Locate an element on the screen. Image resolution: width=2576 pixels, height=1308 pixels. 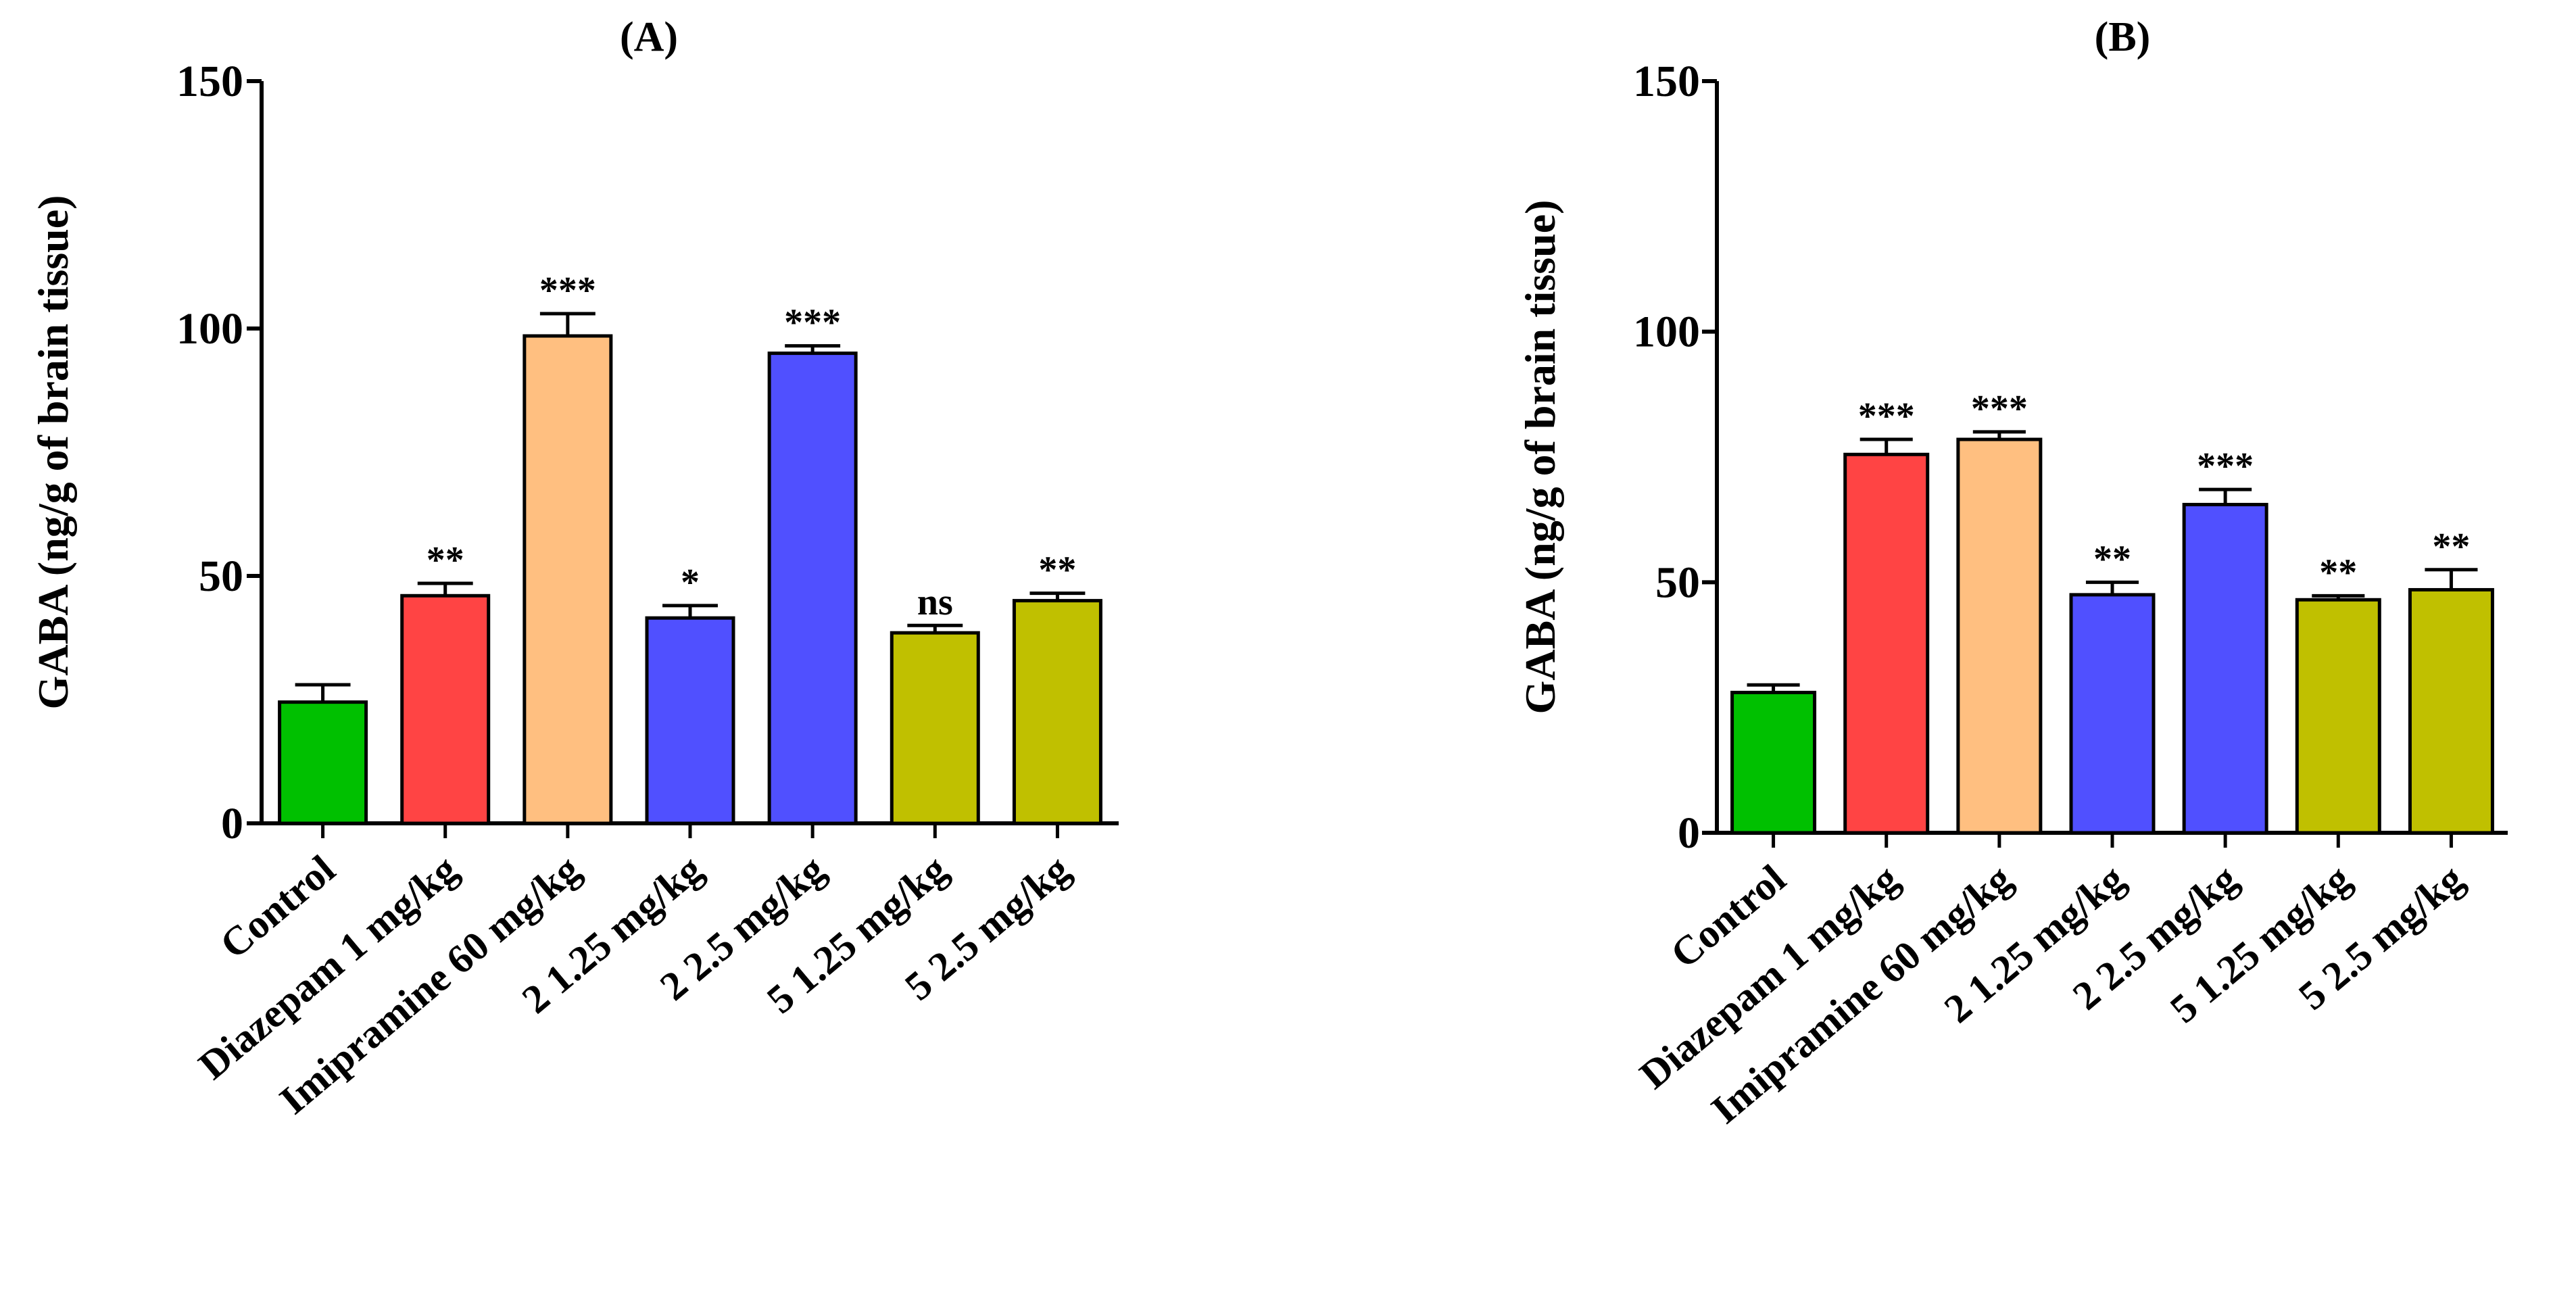
chart-title: (A) is located at coordinates (649, 37).